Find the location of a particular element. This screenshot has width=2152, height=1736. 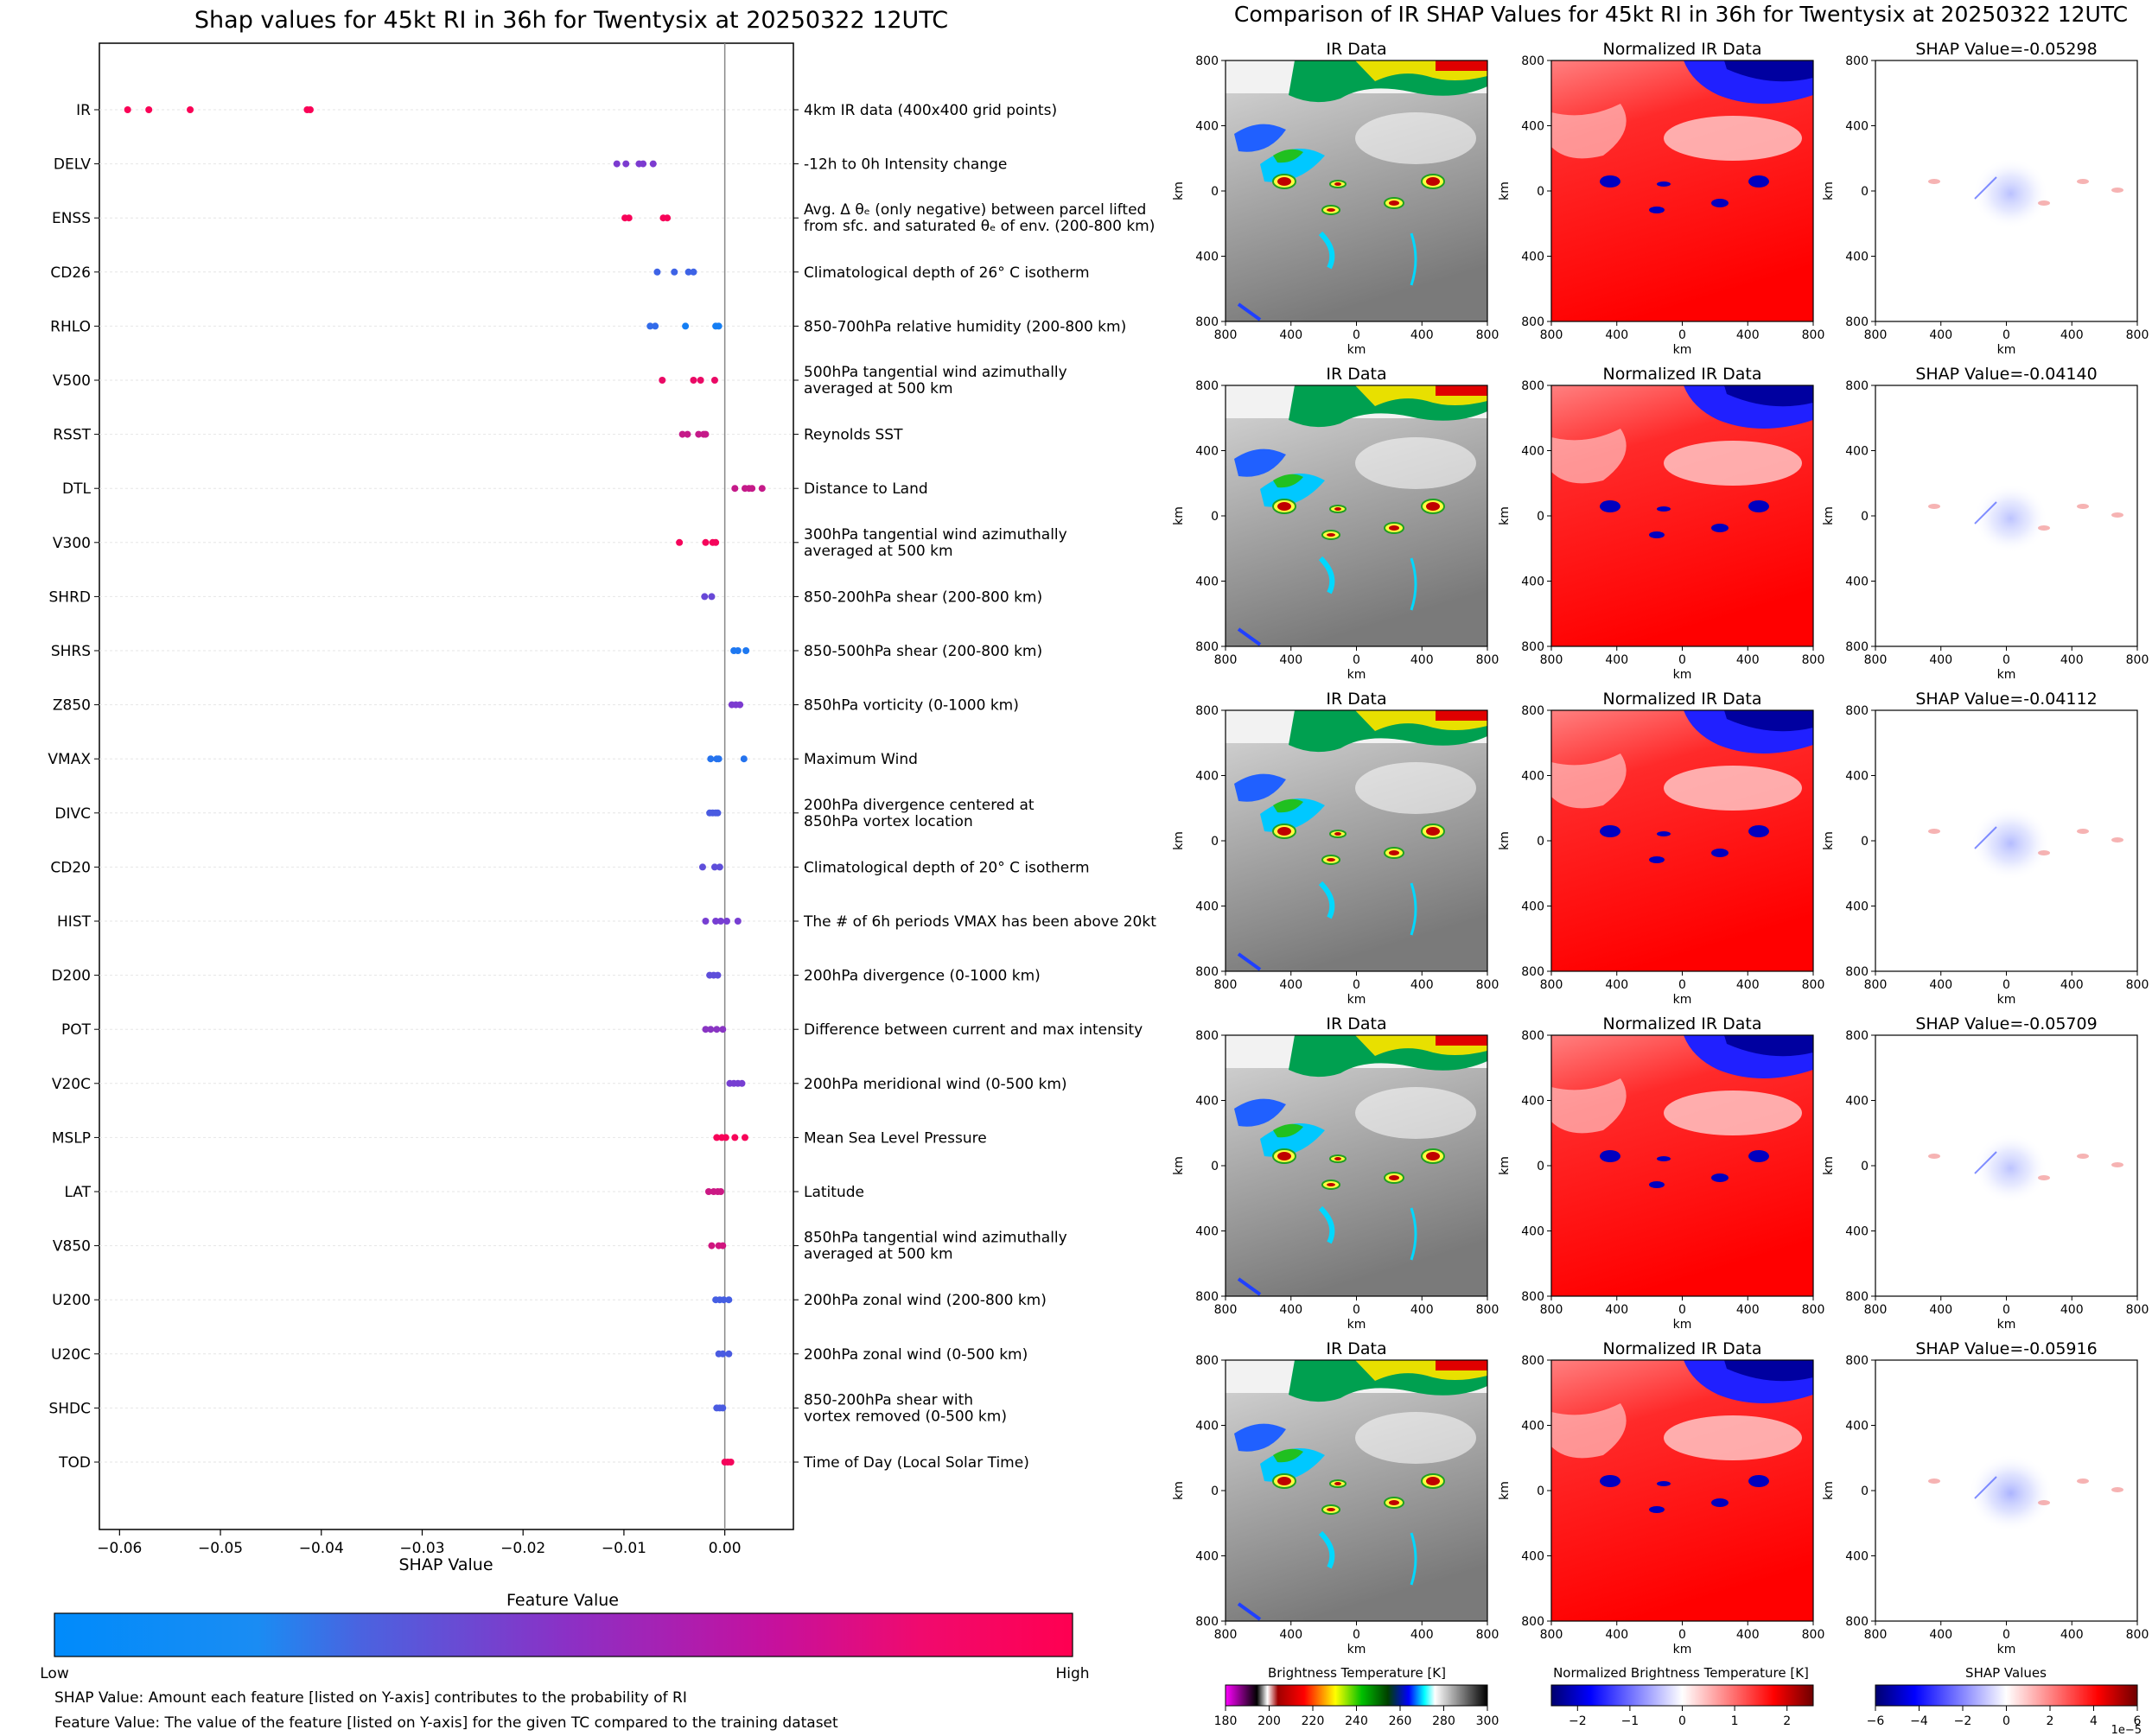

feature-row: U200 200hPa zonal wind (200-800 km) is located at coordinates (549, 1300).